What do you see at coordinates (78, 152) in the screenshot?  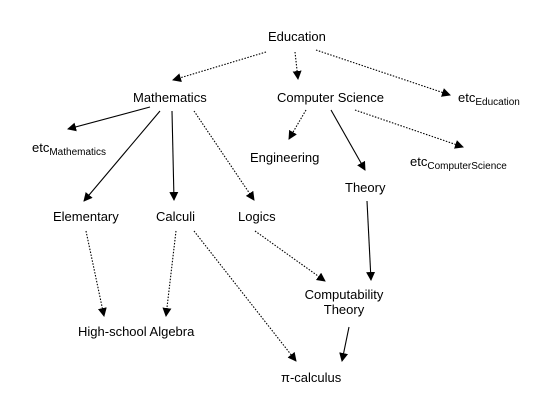 I see `etc-mathematics-sub: Mathematics` at bounding box center [78, 152].